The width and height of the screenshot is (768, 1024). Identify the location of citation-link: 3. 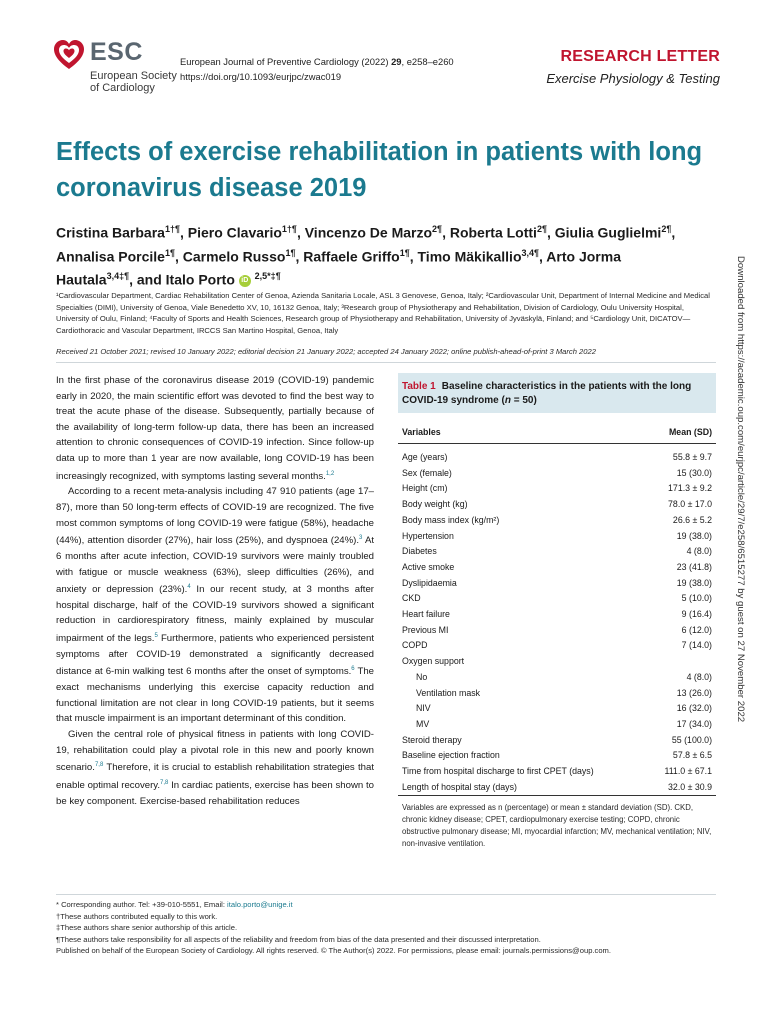
(361, 538).